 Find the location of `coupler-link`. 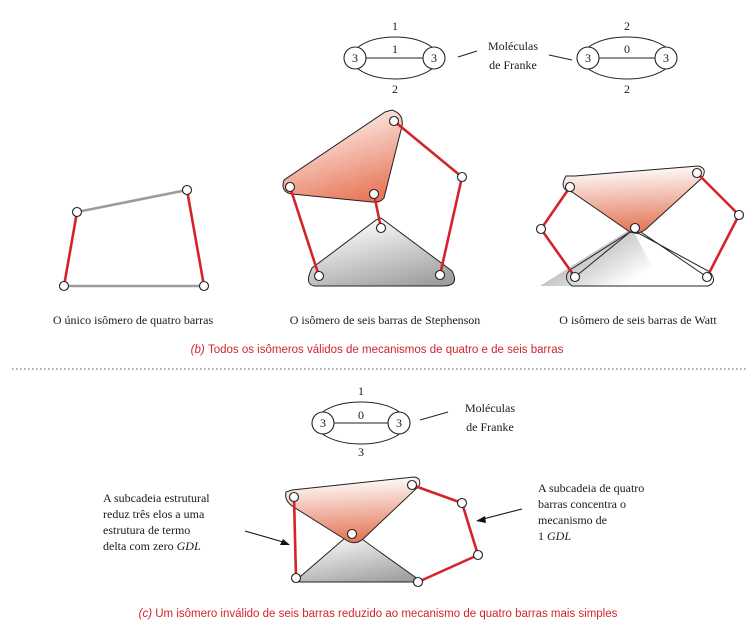

coupler-link is located at coordinates (132, 201).